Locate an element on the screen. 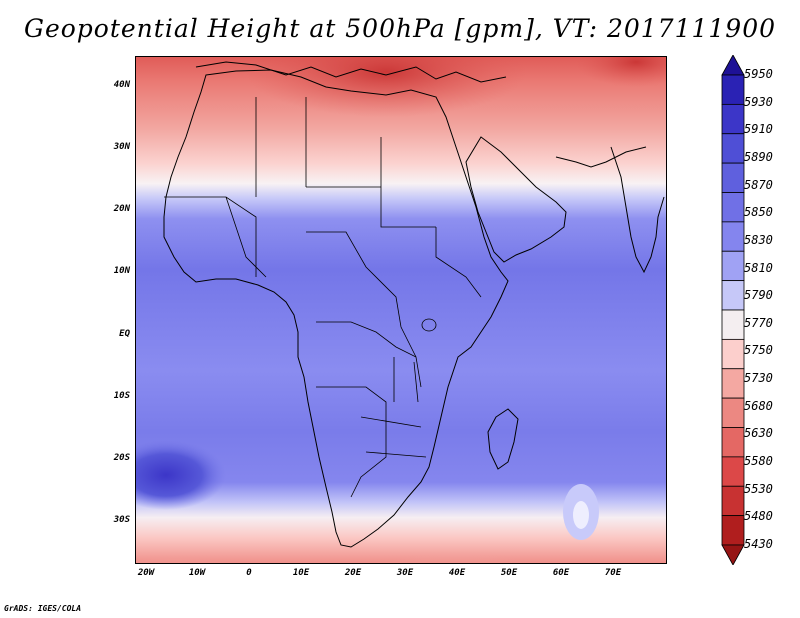 The height and width of the screenshot is (618, 800). persian-gulf is located at coordinates (601, 157).